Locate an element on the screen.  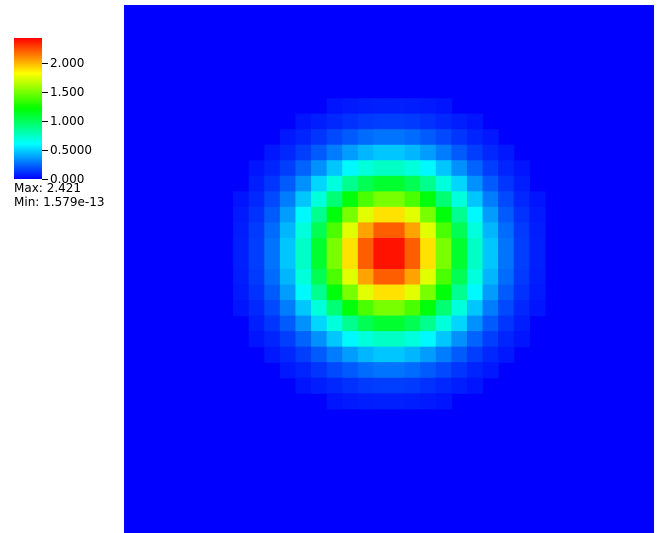
colorbar-tick-label: 1.000 is located at coordinates (67, 121).